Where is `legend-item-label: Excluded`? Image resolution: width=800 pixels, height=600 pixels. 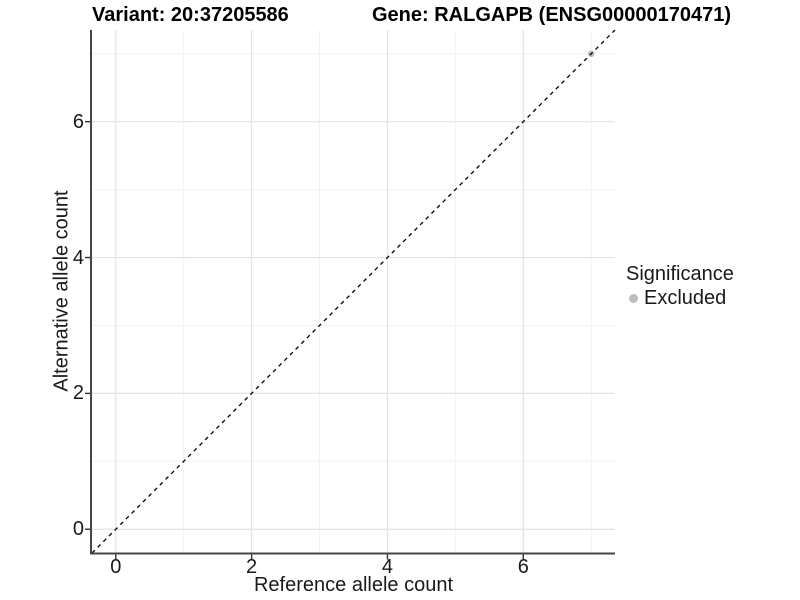 legend-item-label: Excluded is located at coordinates (685, 298).